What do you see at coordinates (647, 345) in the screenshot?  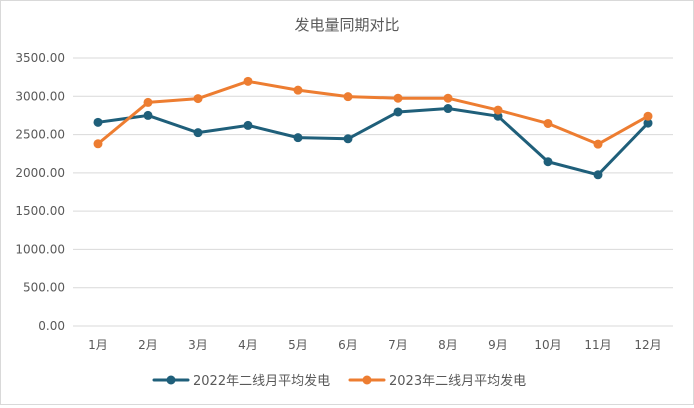 I see `x-tick-label: 12月` at bounding box center [647, 345].